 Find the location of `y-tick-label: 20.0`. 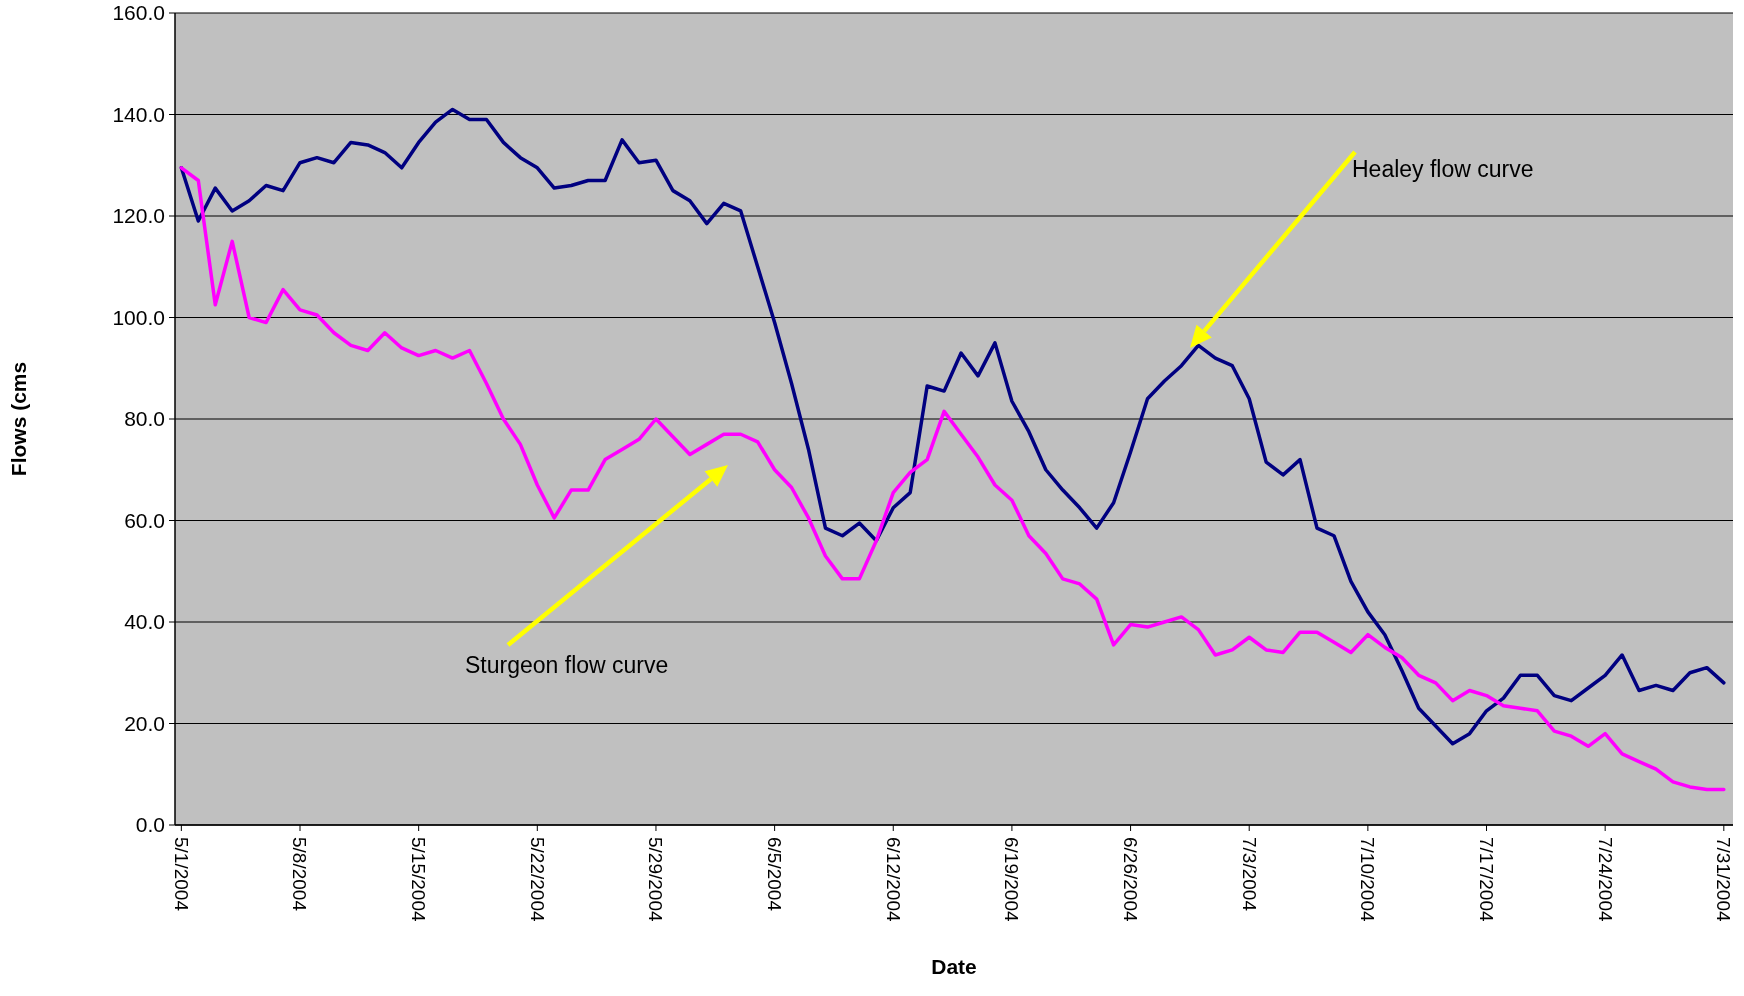

y-tick-label: 20.0 is located at coordinates (144, 723).